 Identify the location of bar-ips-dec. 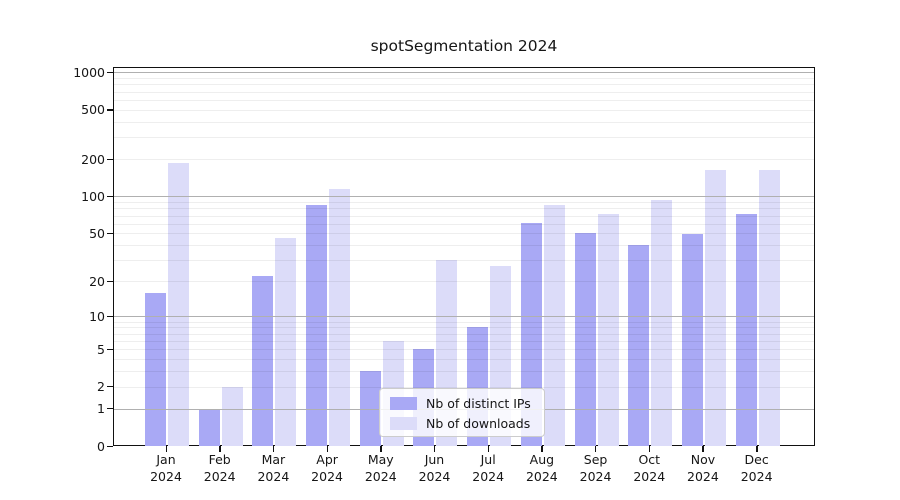
(746, 330).